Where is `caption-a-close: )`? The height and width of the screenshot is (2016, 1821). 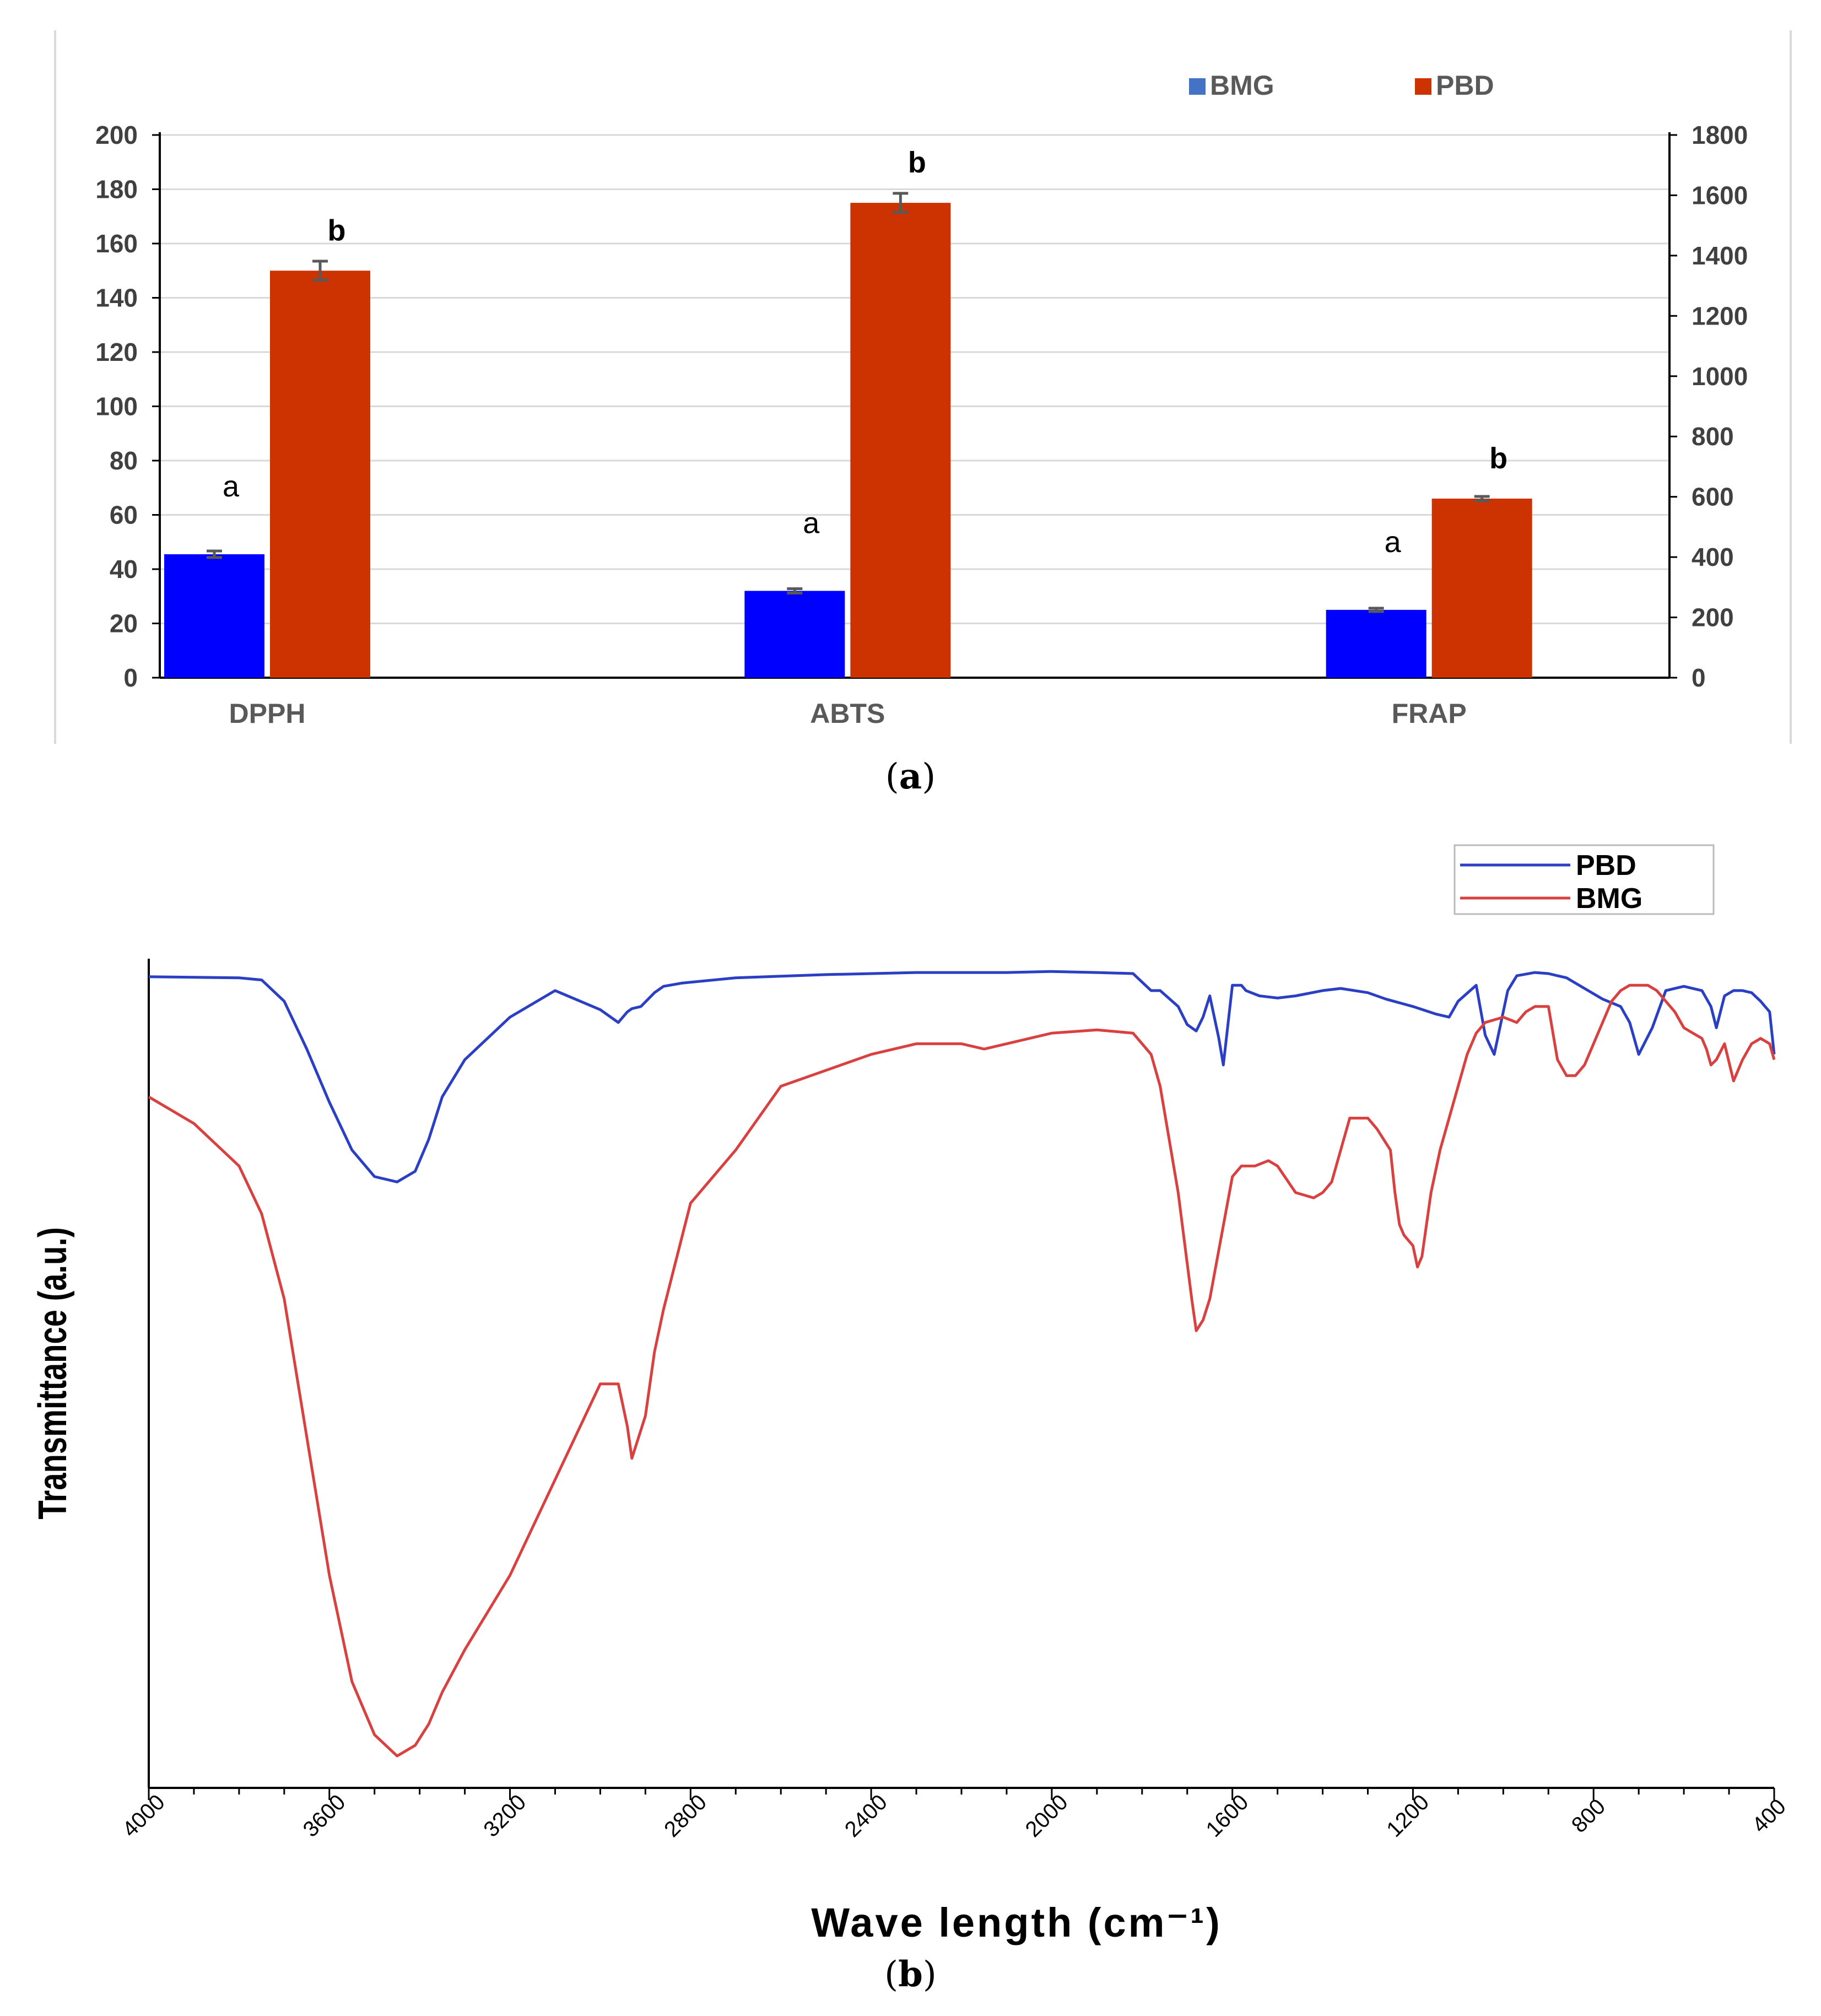
caption-a-close: ) is located at coordinates (929, 777).